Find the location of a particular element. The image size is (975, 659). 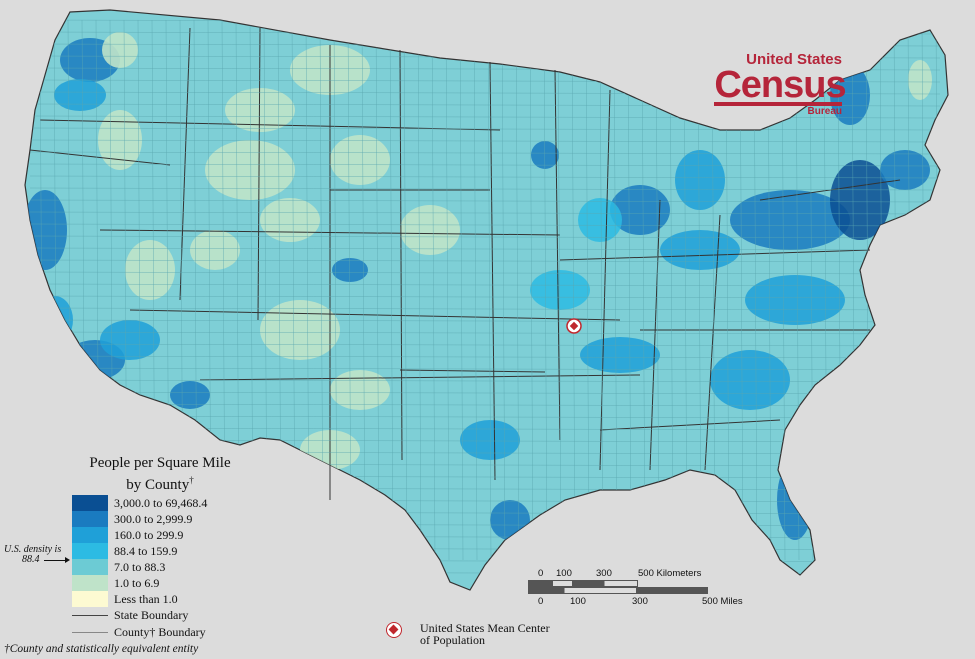

mean-center-marker is located at coordinates (574, 326).